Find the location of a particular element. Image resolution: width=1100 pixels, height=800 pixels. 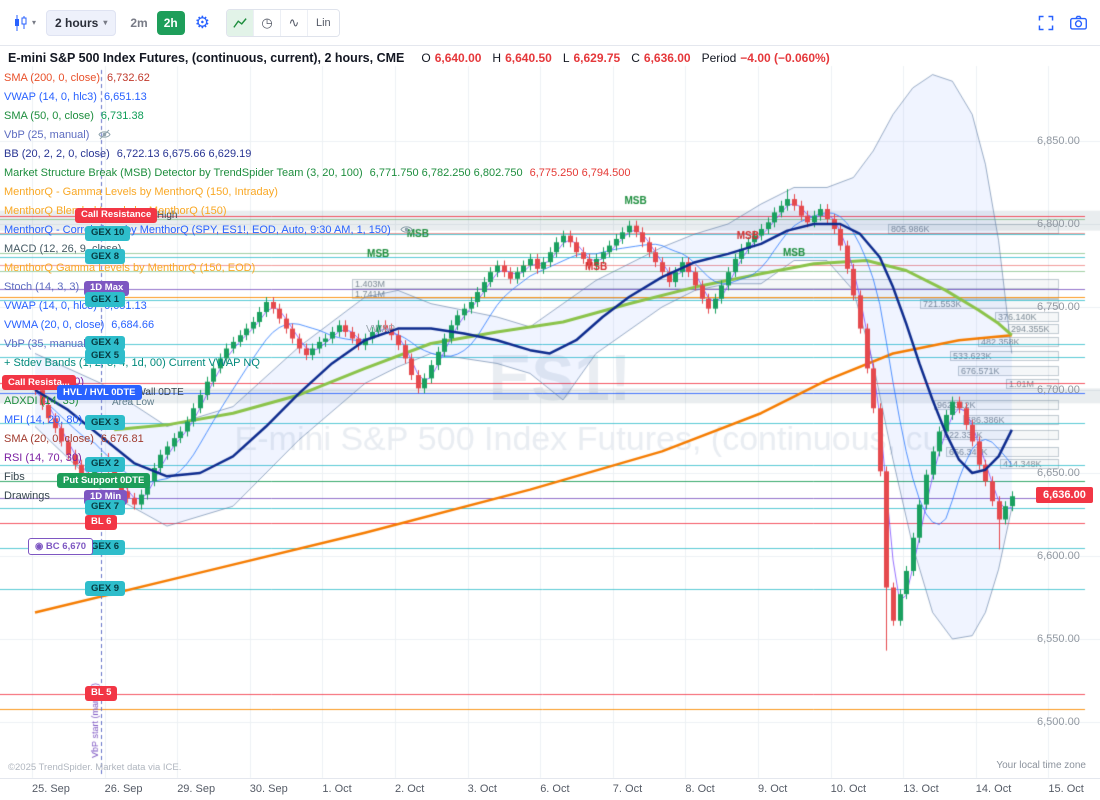

timeframe-2m-button: 2m is located at coordinates (139, 22).